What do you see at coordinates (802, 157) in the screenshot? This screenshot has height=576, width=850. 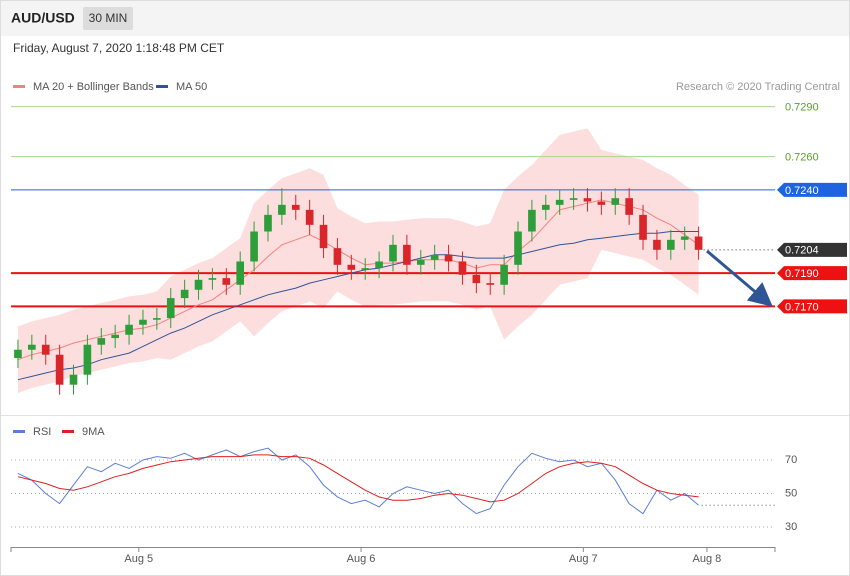 I see `level-label: 0.7260` at bounding box center [802, 157].